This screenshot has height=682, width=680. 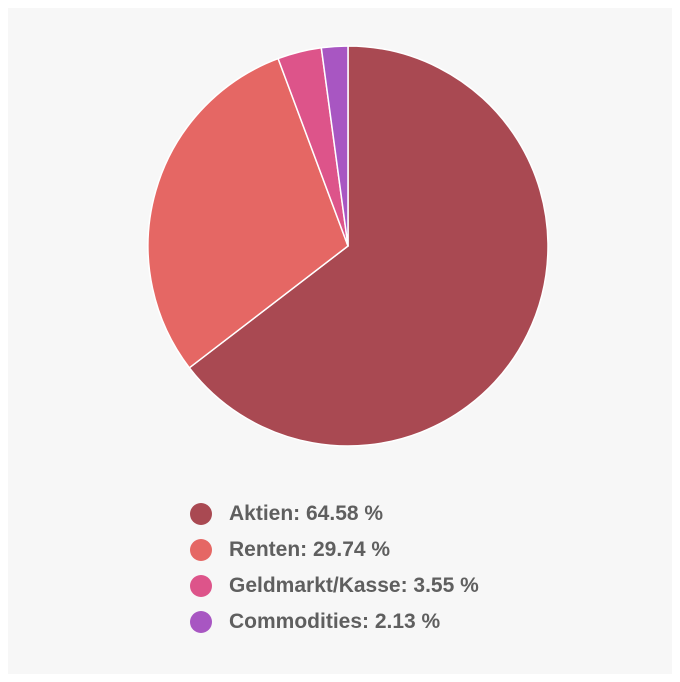 What do you see at coordinates (201, 586) in the screenshot?
I see `legend-swatch-geldmarkt-kasse` at bounding box center [201, 586].